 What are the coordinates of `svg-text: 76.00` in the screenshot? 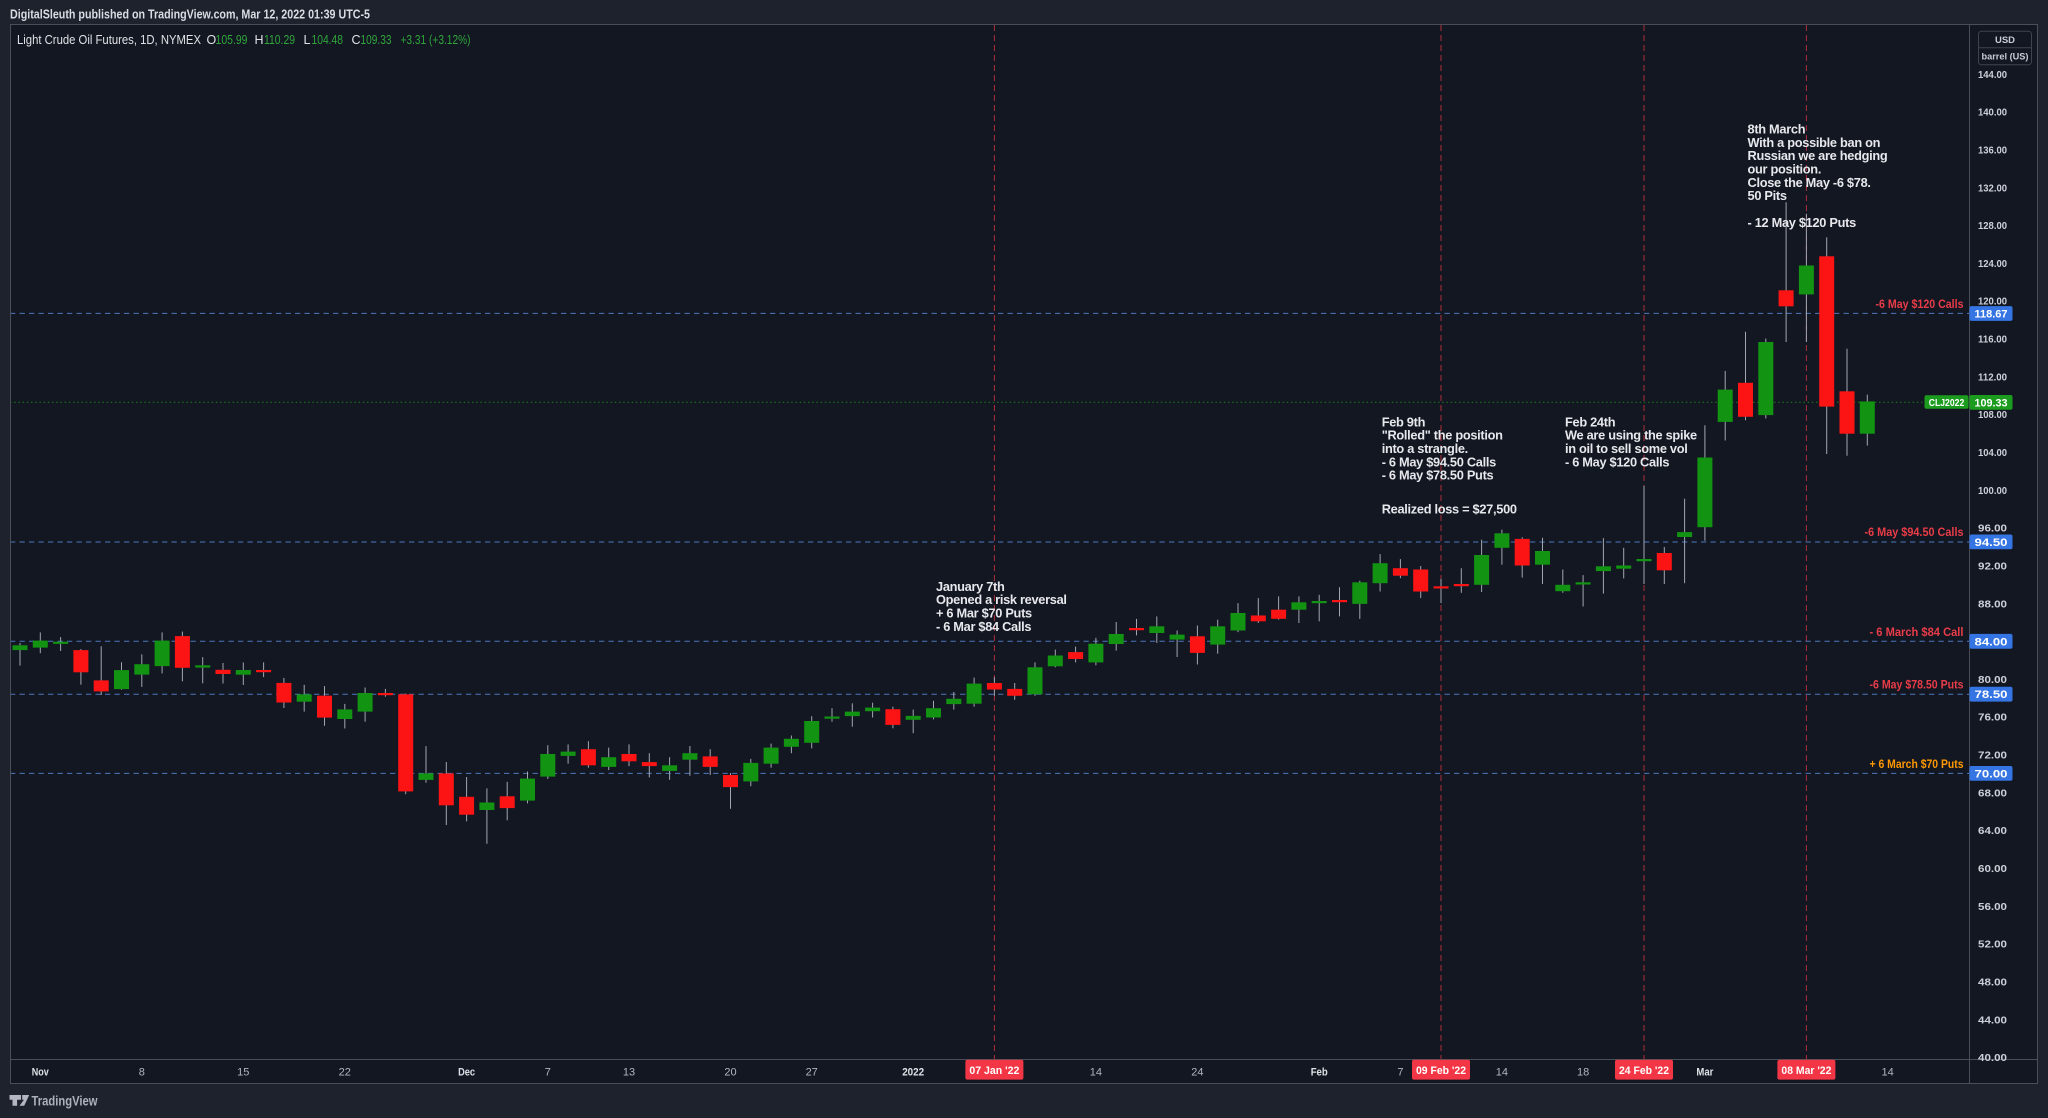 It's located at (1992, 718).